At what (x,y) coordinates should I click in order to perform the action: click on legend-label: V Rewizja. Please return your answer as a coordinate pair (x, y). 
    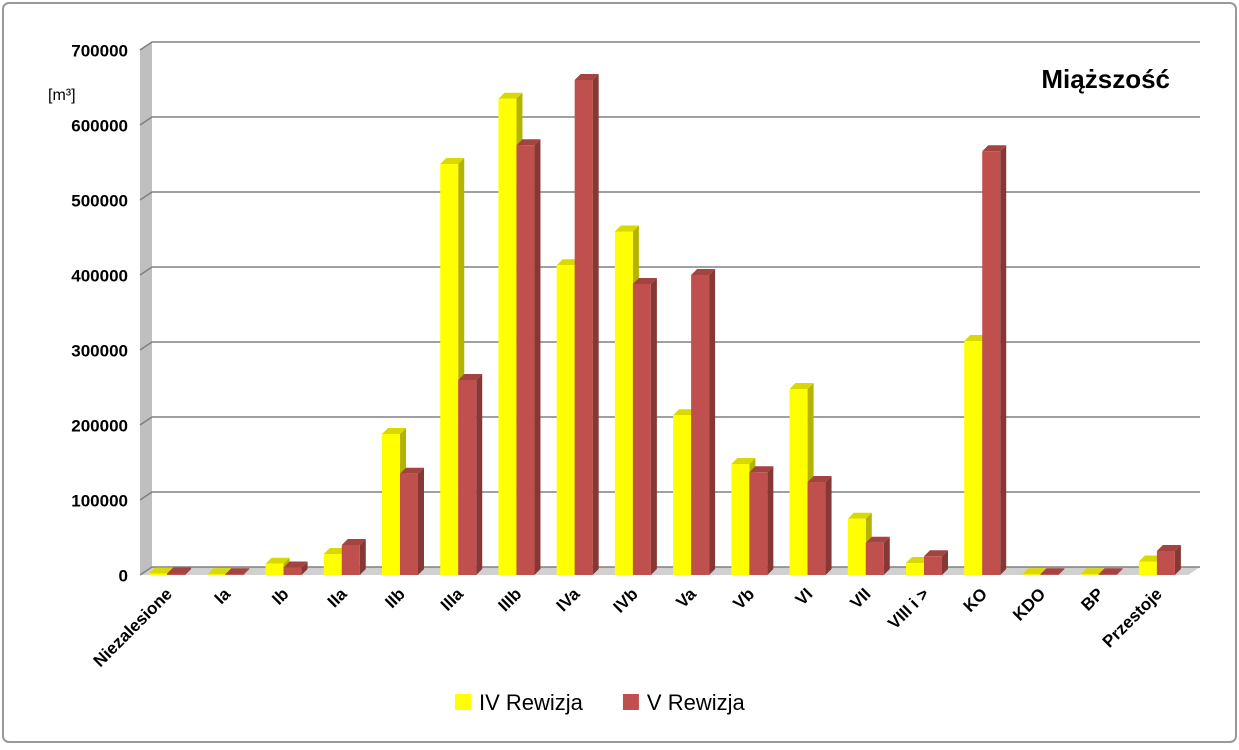
    Looking at the image, I should click on (696, 702).